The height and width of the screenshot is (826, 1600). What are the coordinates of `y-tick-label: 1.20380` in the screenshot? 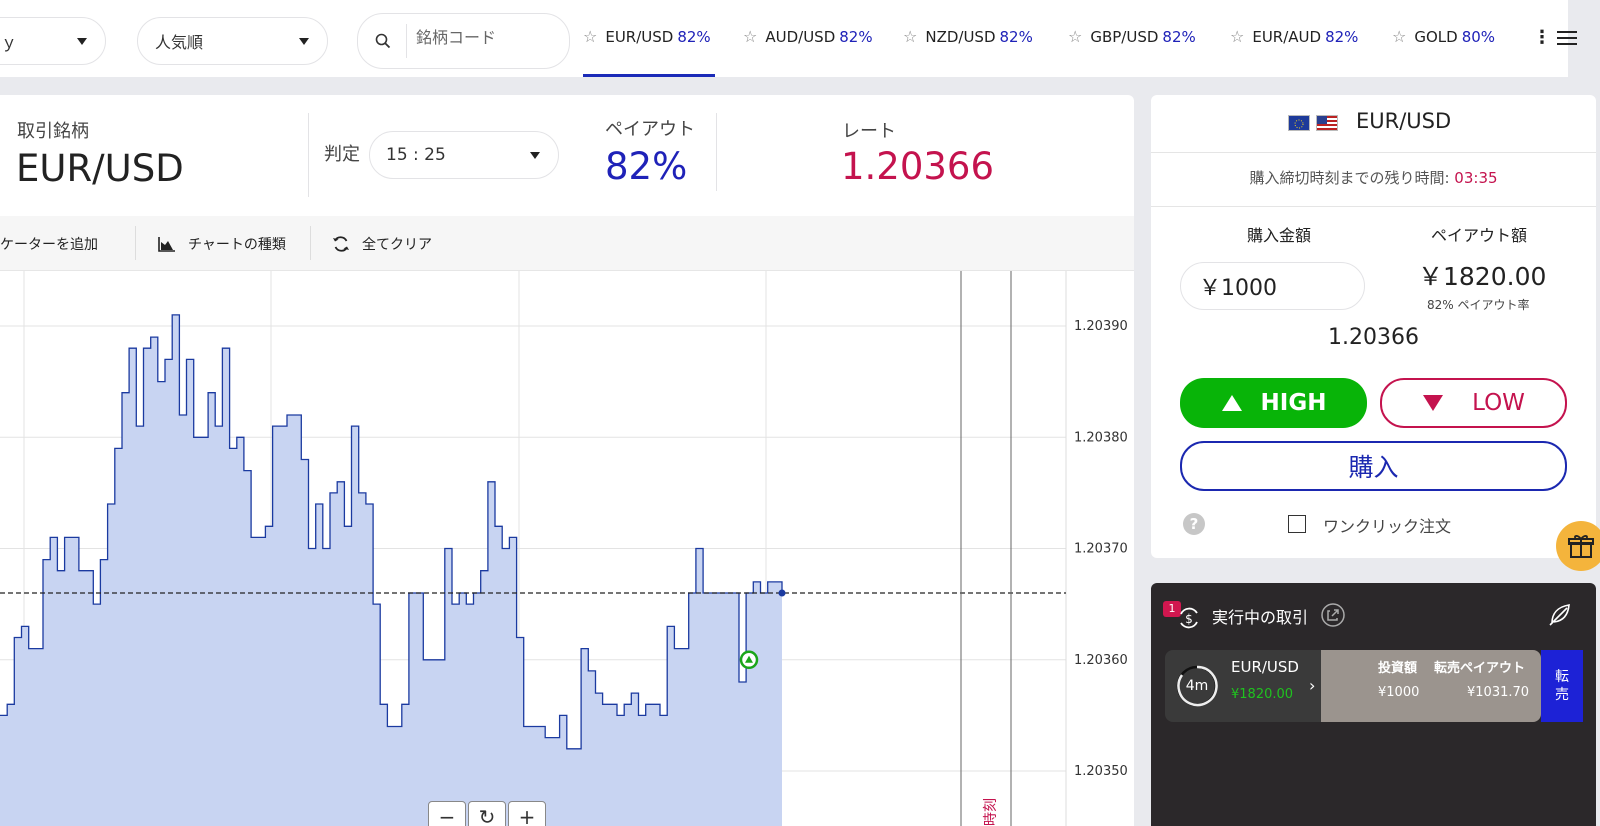 It's located at (1101, 437).